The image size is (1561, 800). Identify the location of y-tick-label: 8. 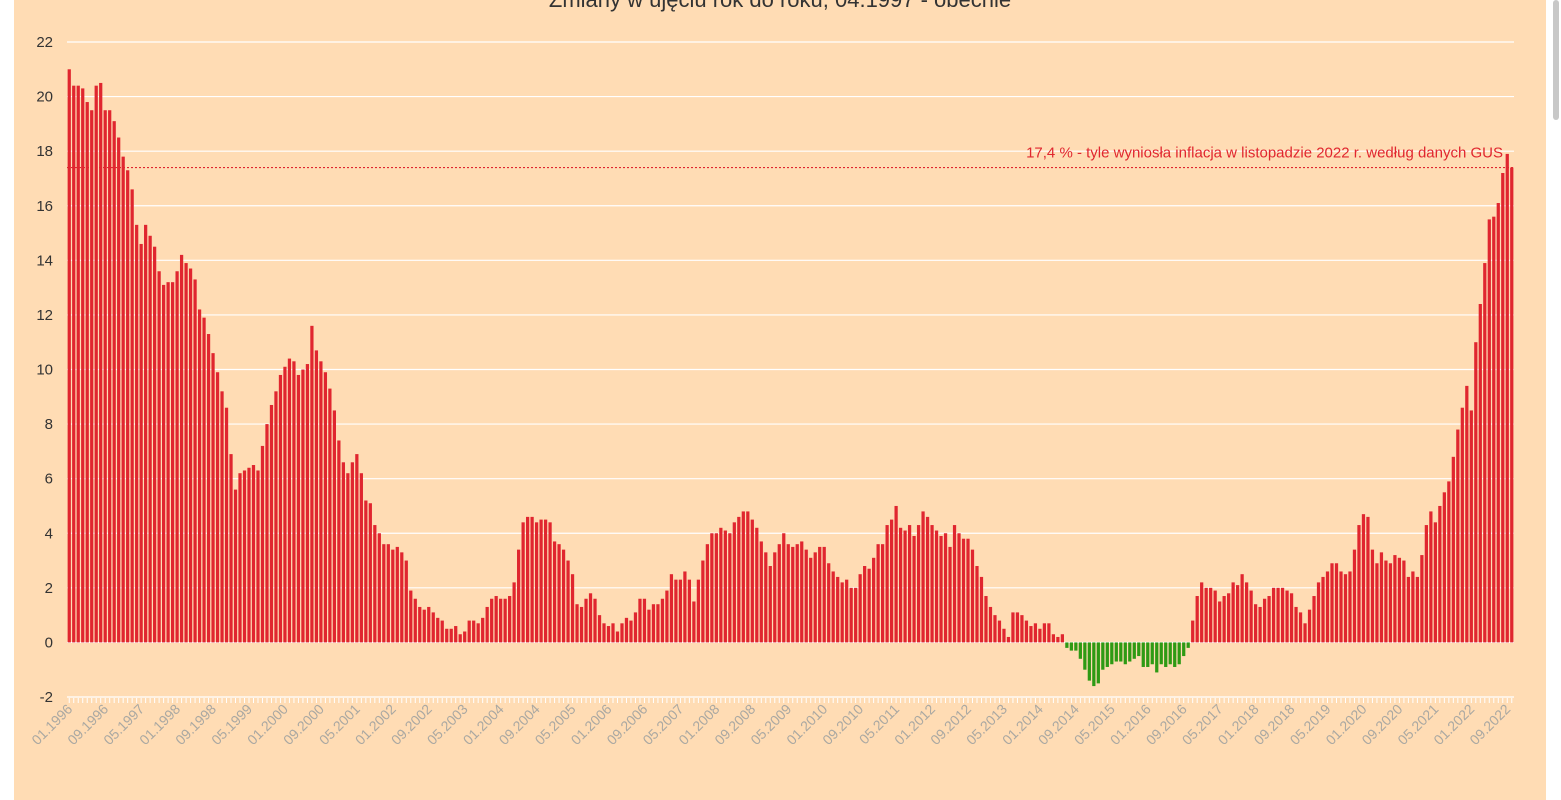
(49, 424).